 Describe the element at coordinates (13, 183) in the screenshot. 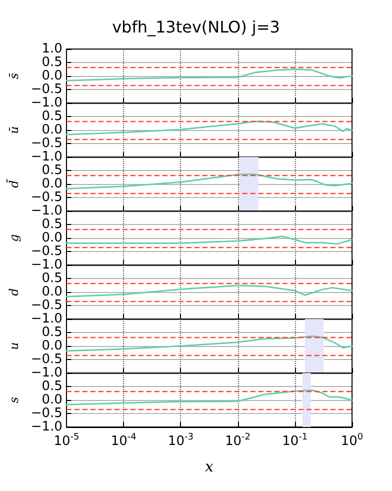

I see `y-axis-title: d̄` at that location.